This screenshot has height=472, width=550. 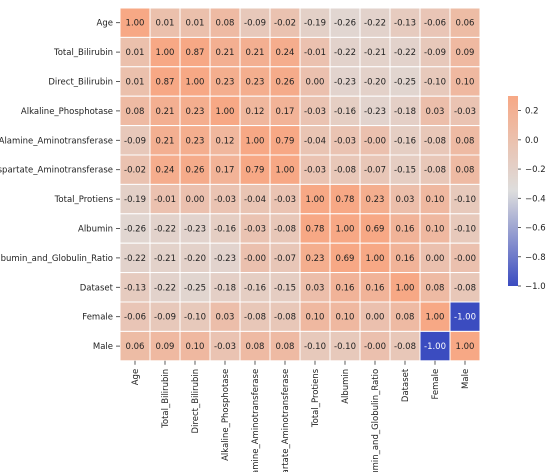 I want to click on cell-value-label: 0.12, so click(x=255, y=112).